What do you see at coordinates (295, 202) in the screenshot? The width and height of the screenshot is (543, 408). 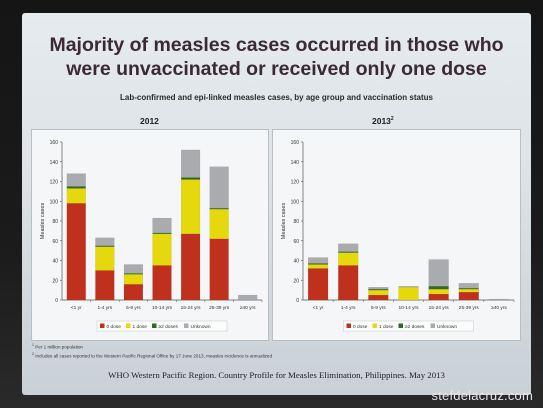 I see `chart-2013-ytick-label: 100` at bounding box center [295, 202].